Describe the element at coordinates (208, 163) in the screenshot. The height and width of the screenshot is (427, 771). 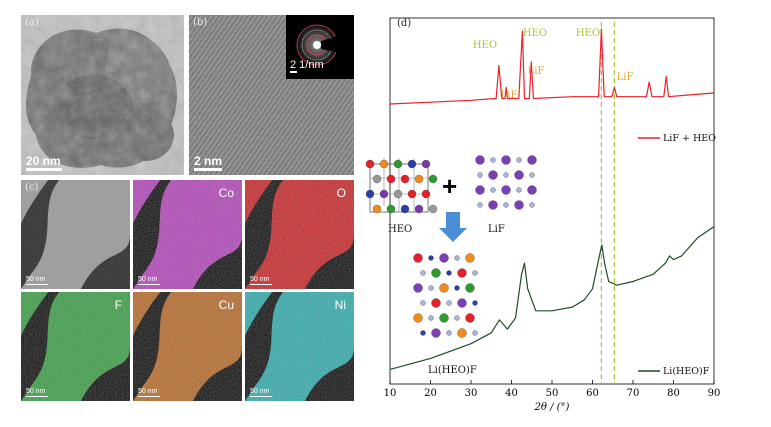
I see `scale-bar-b: 2 nm` at that location.